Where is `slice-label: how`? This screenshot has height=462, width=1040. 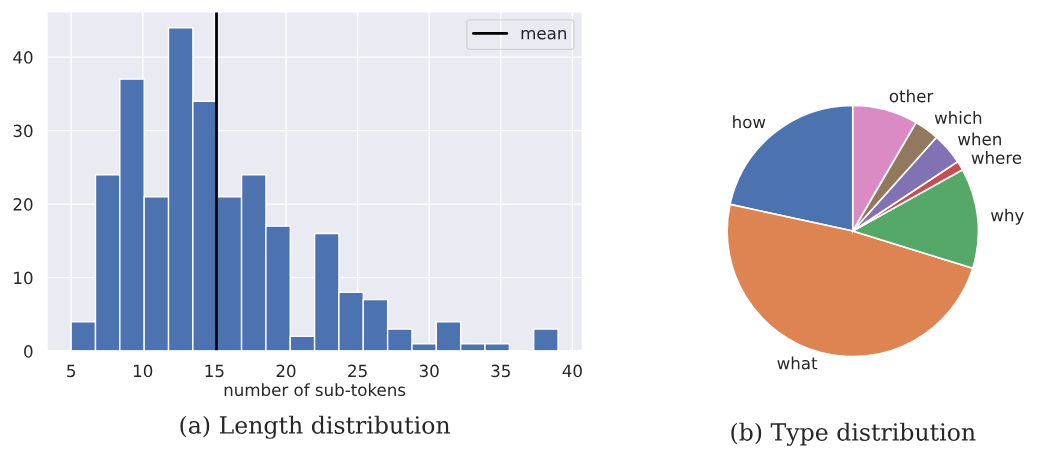 slice-label: how is located at coordinates (749, 122).